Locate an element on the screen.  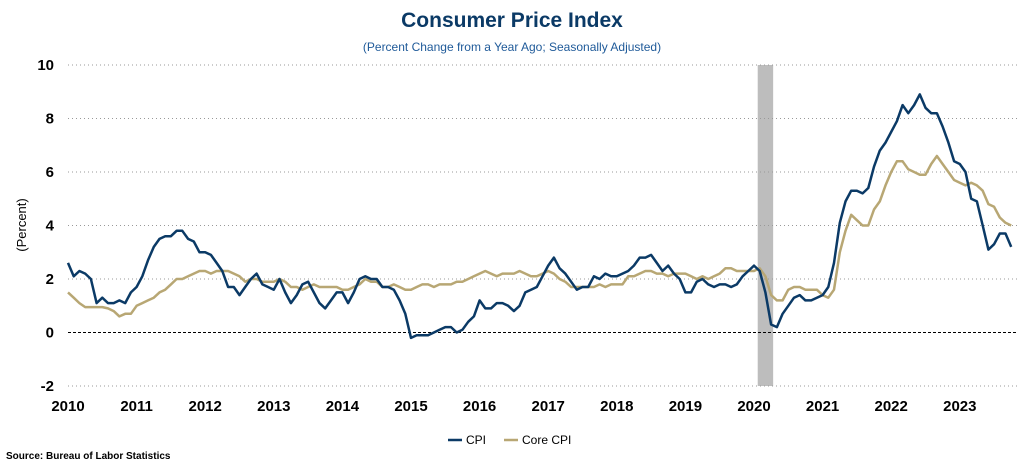
y-tick-label: -2 is located at coordinates (47, 386).